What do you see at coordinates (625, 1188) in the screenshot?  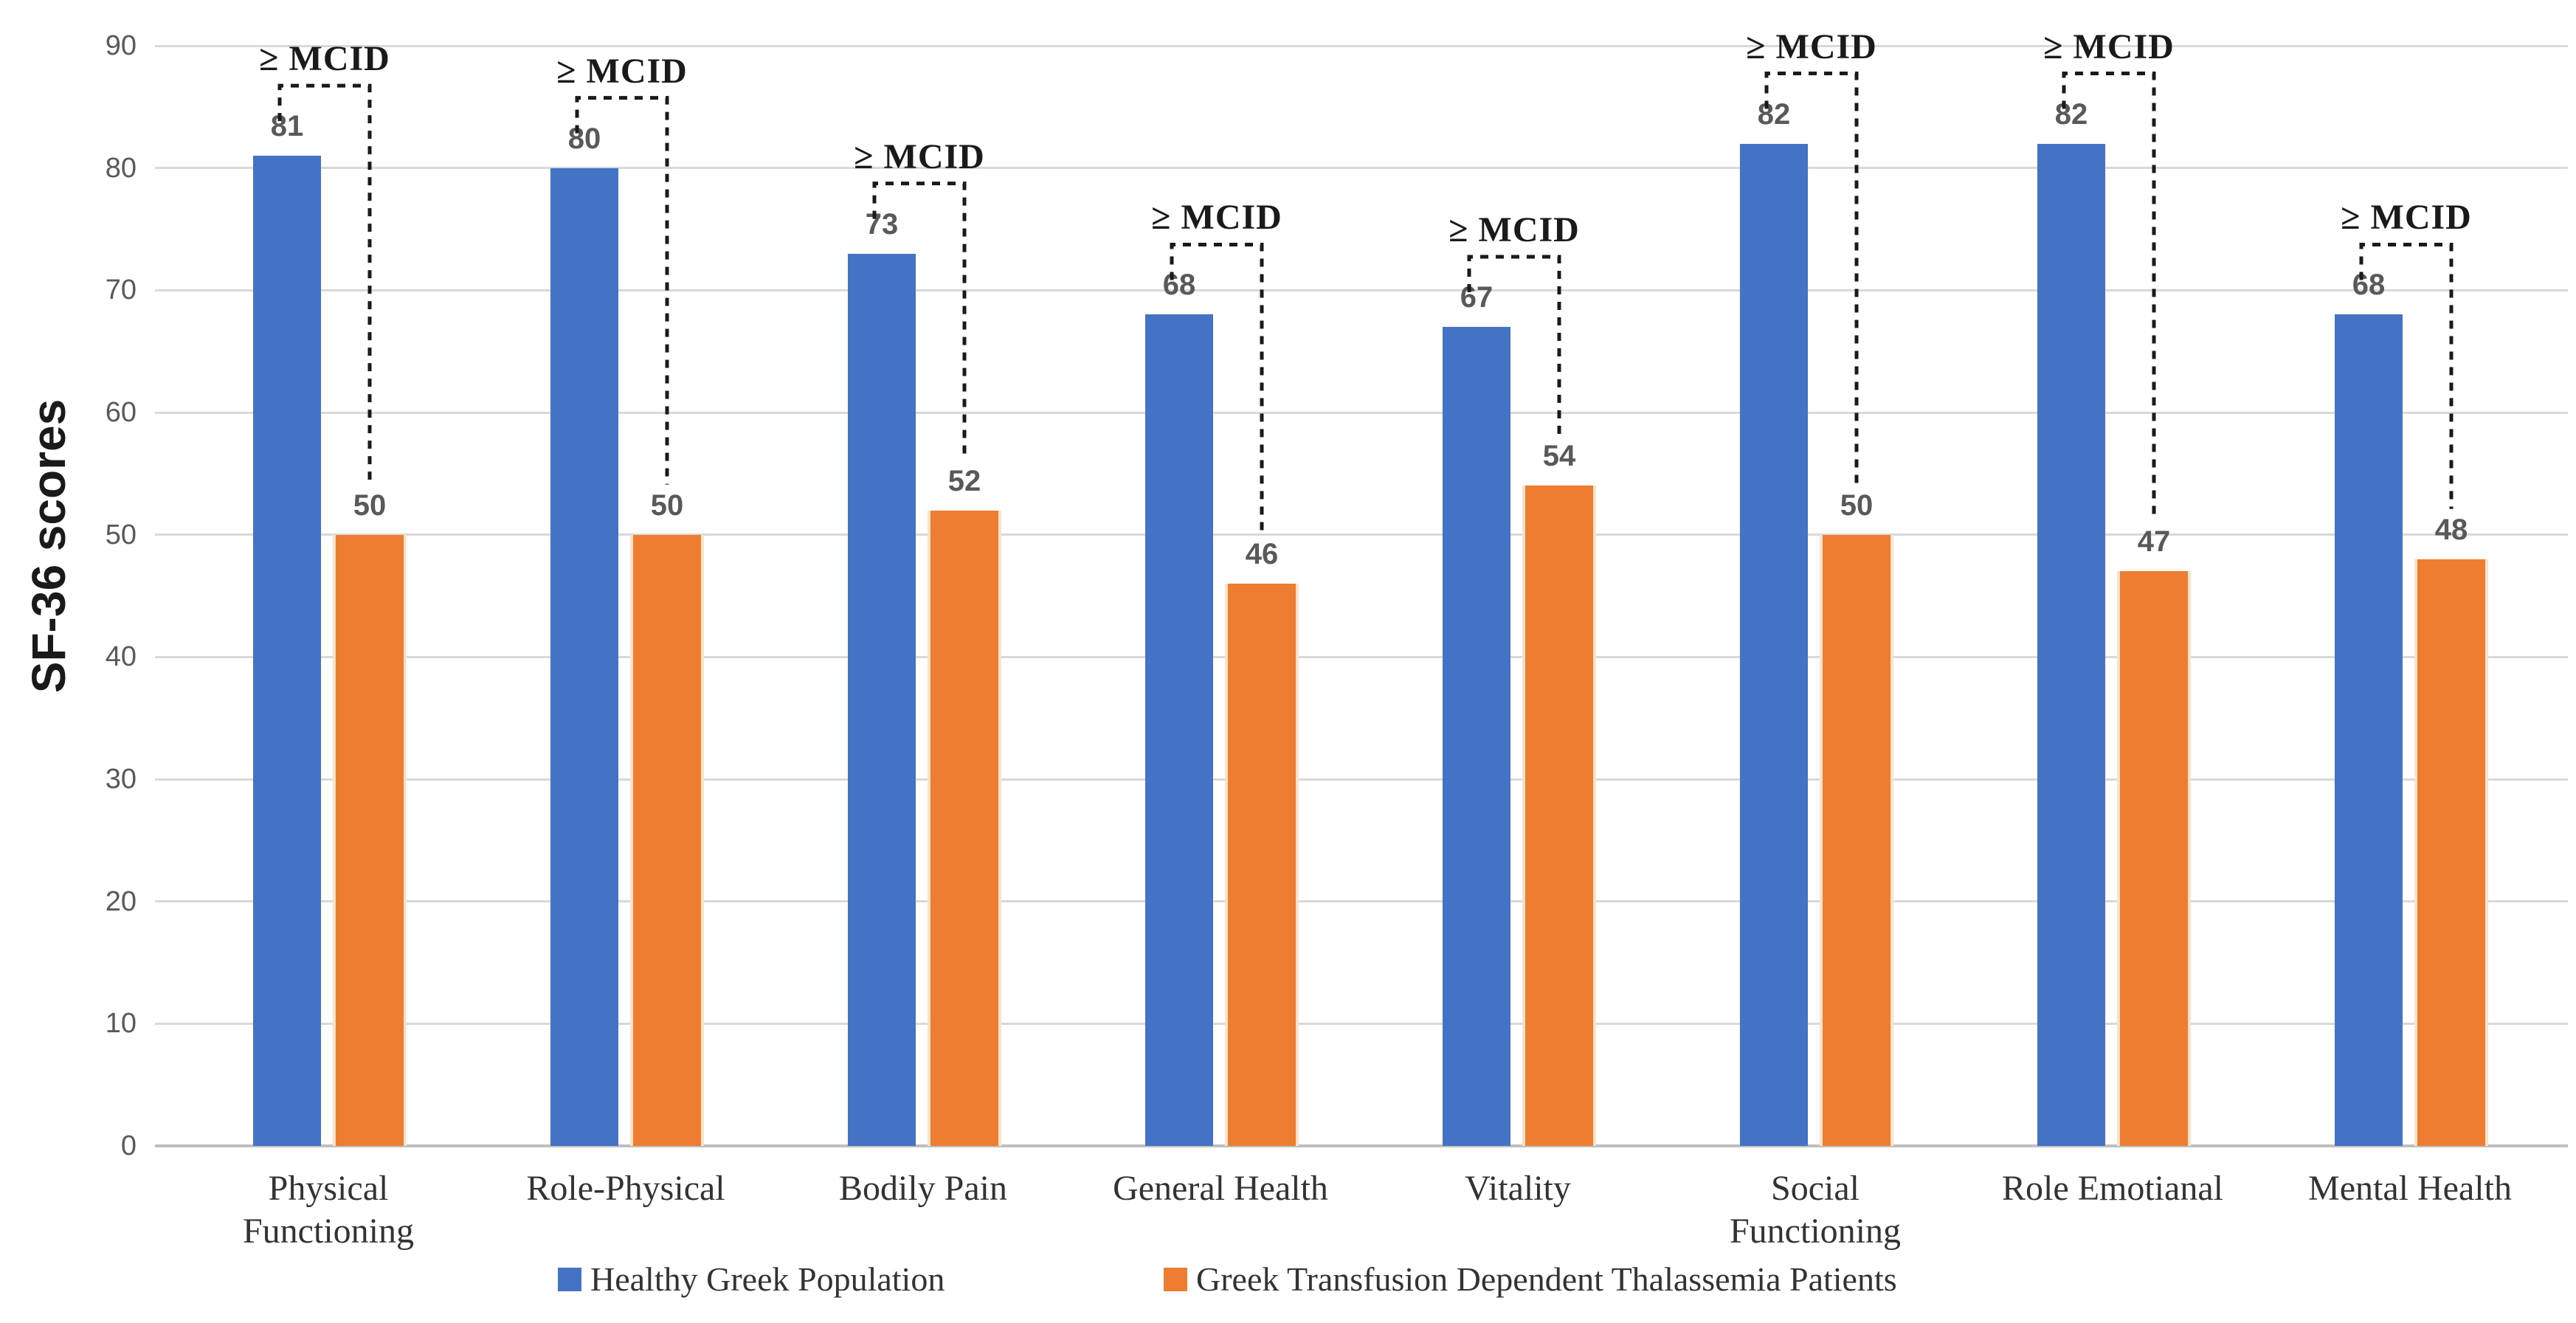 I see `x-category-label: Role-Physical` at bounding box center [625, 1188].